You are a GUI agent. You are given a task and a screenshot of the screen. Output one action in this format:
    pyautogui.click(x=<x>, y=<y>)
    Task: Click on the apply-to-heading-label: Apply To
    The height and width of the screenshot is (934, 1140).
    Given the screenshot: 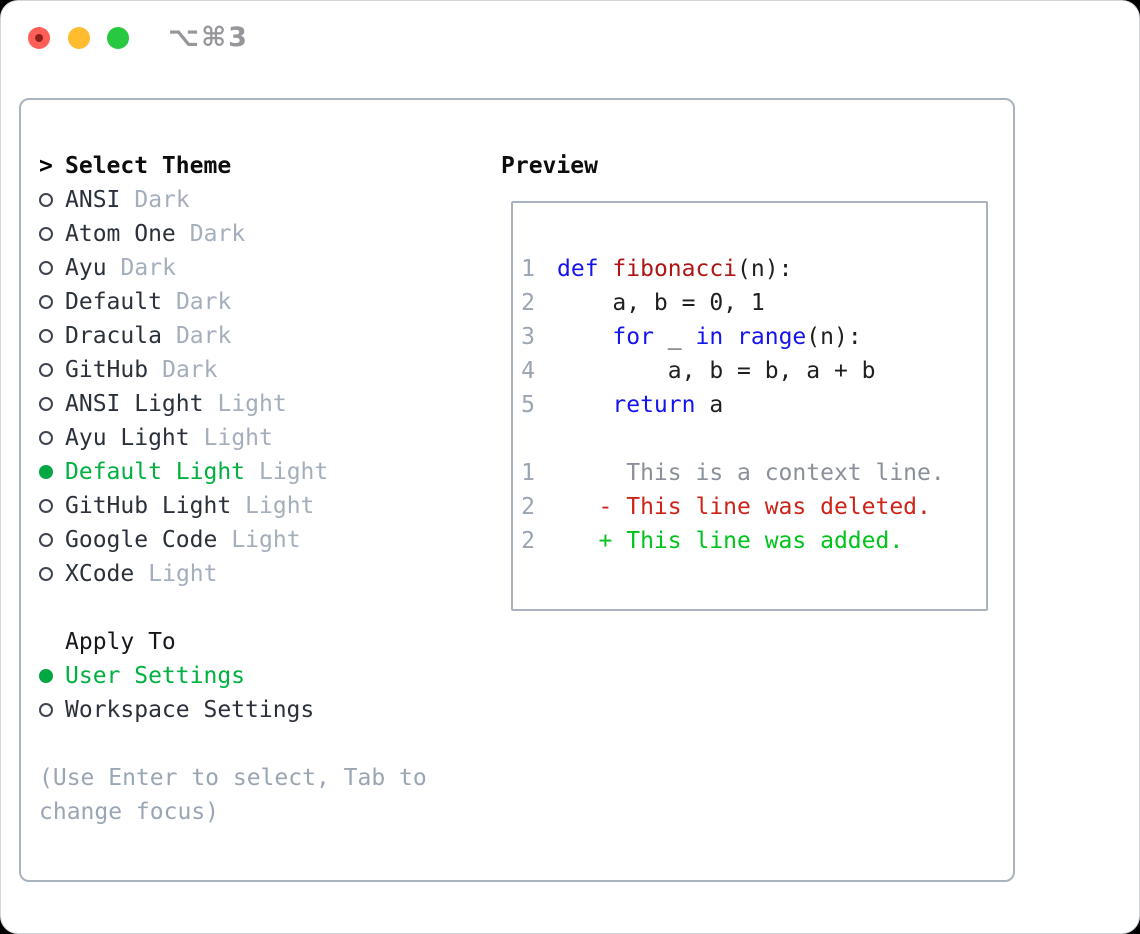 What is the action you would take?
    pyautogui.click(x=120, y=642)
    